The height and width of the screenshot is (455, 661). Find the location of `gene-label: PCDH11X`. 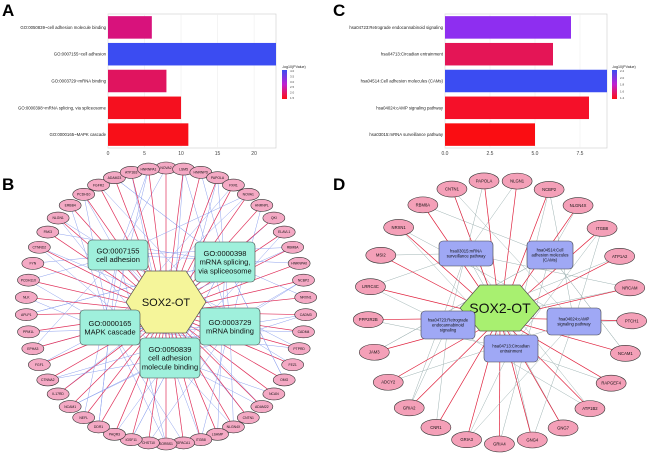

gene-label: PCDH11X is located at coordinates (29, 280).